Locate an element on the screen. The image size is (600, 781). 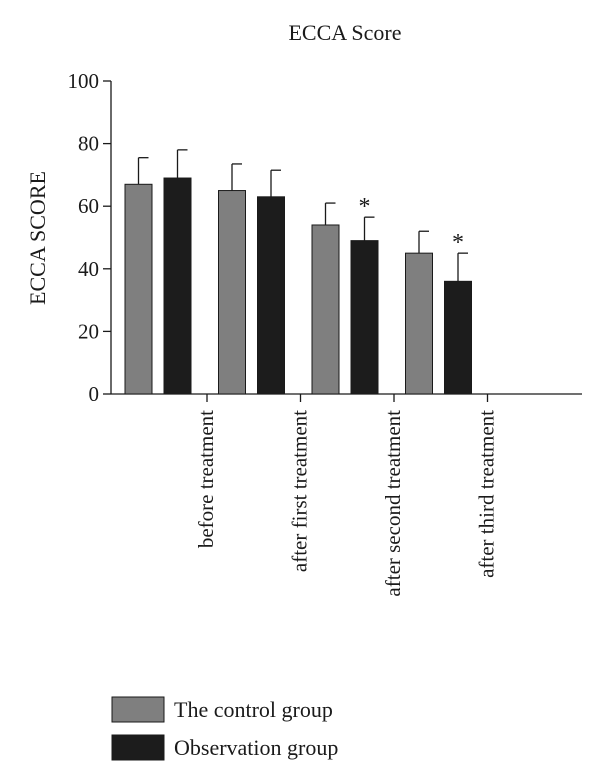
x-category-label: after third treatment is located at coordinates (487, 494).